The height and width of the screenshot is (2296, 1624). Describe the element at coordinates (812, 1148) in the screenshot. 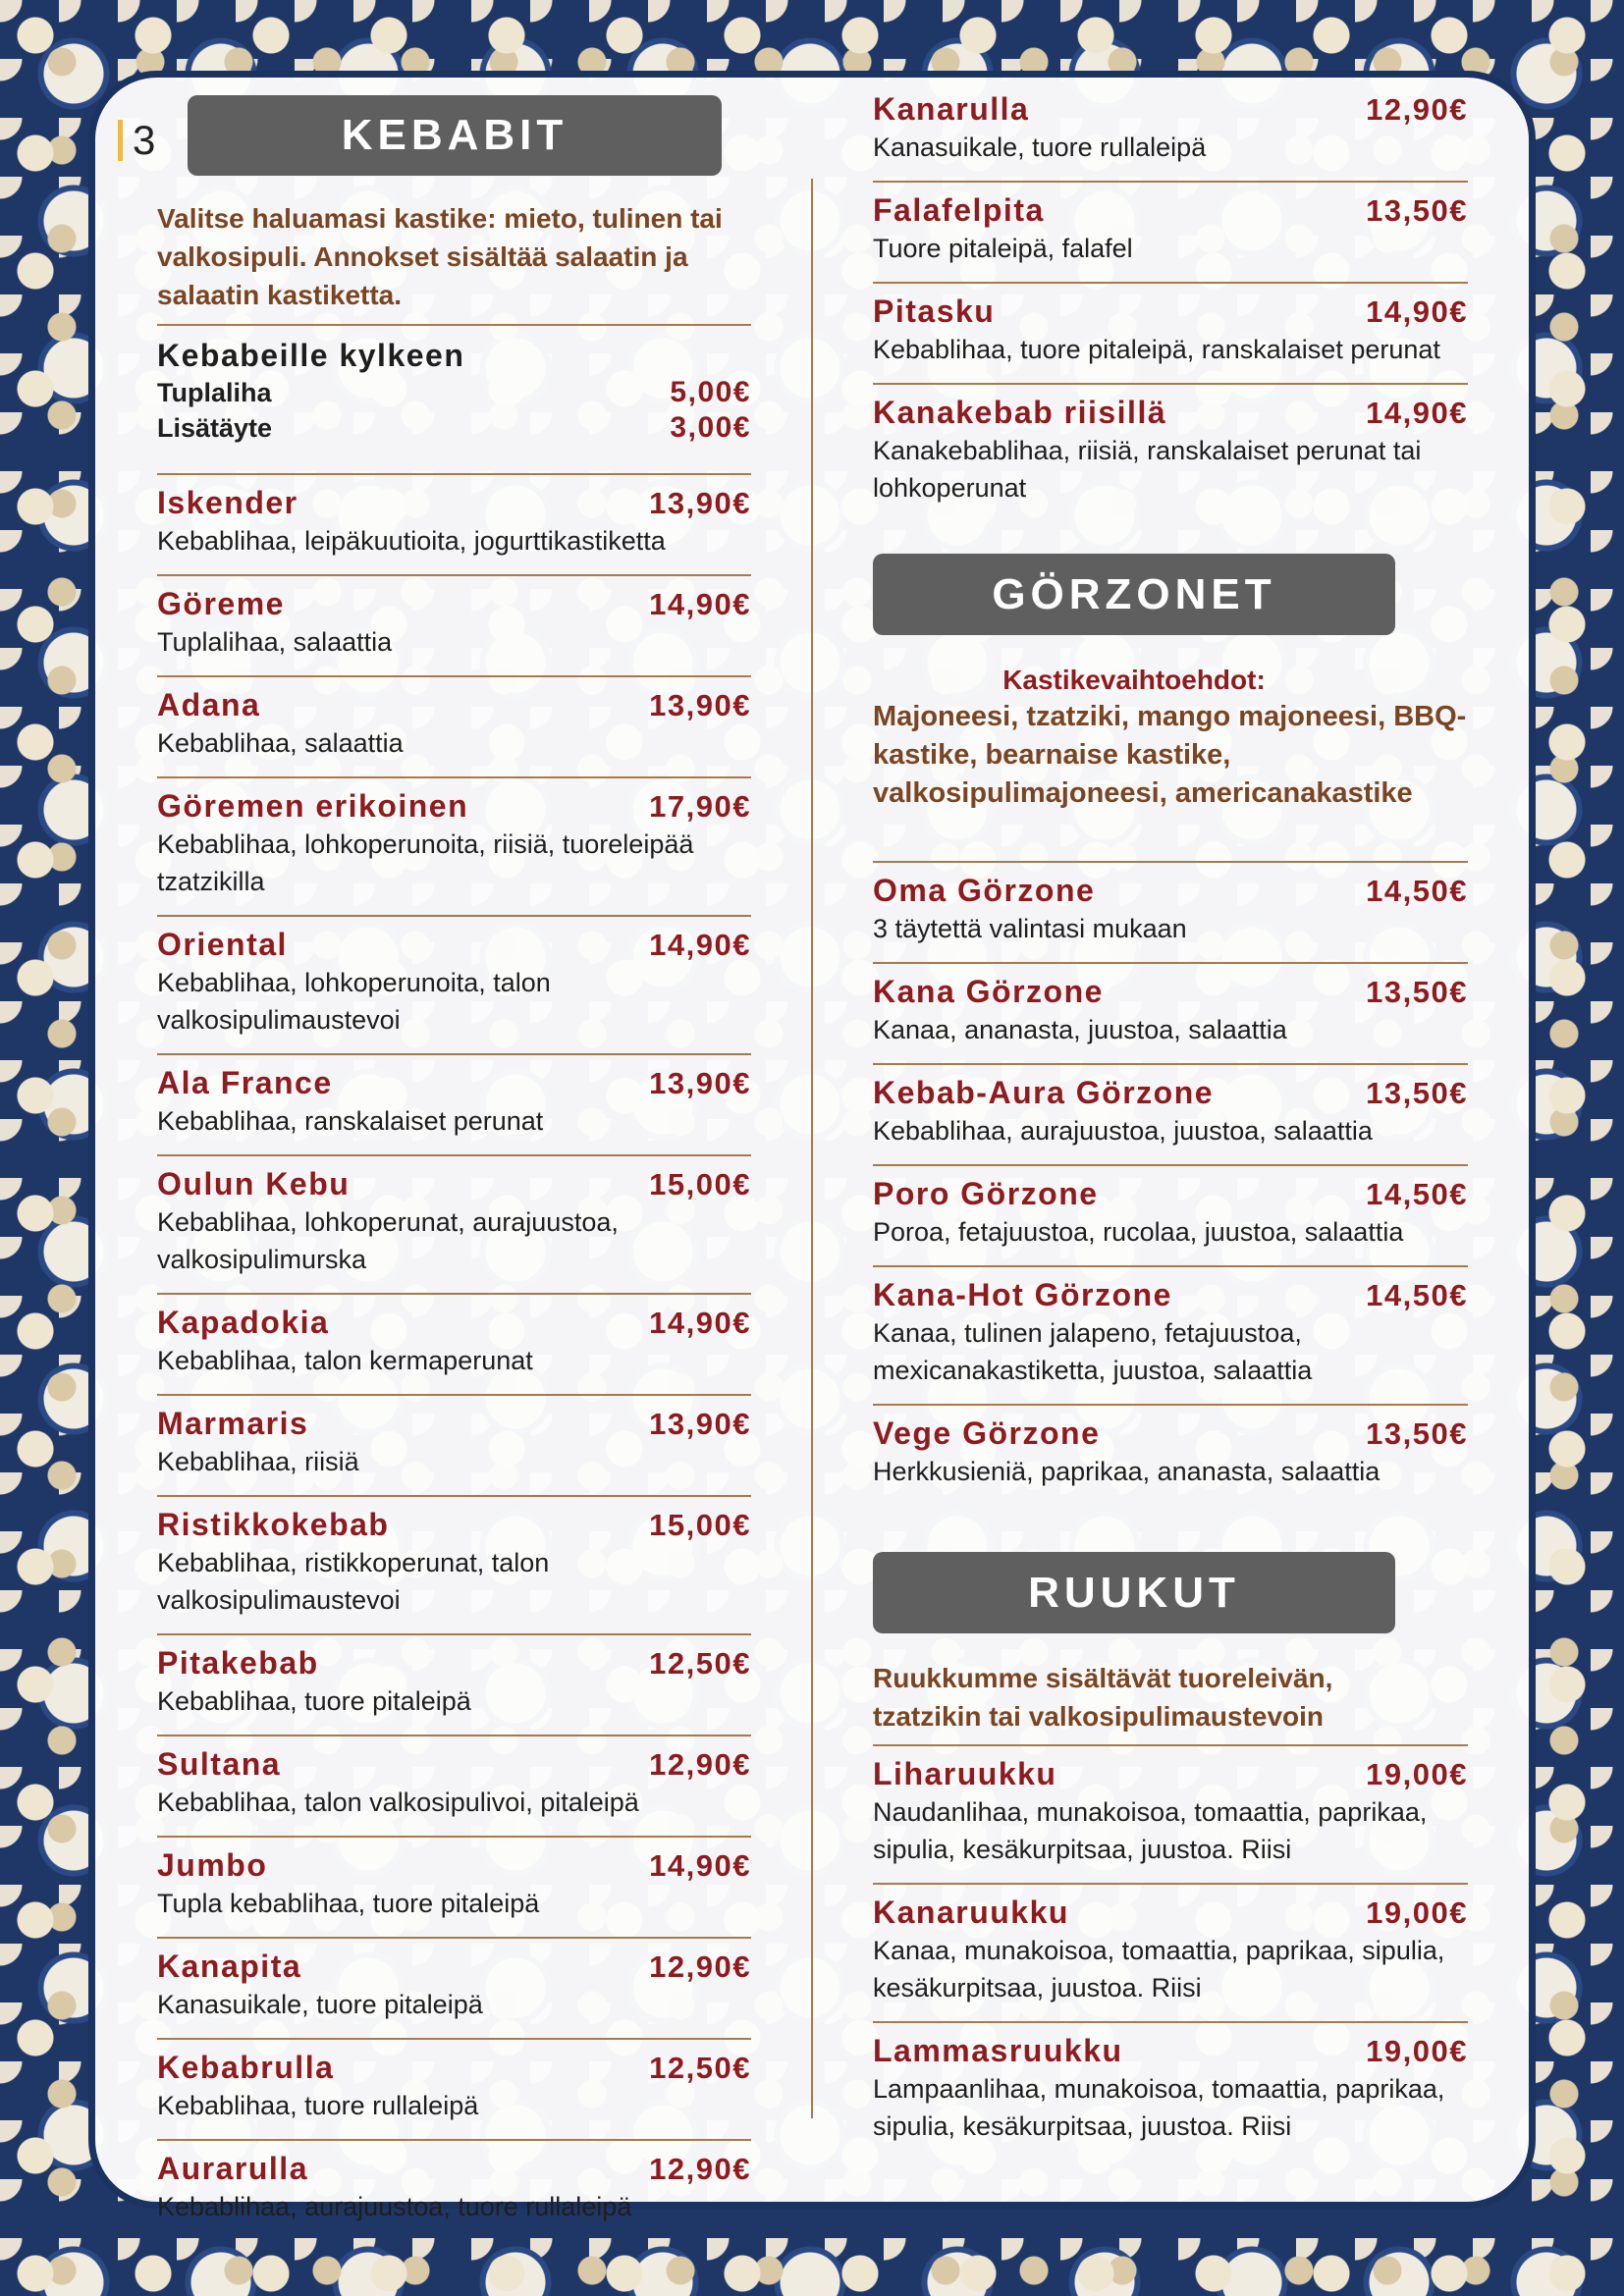

I see `column-divider` at that location.